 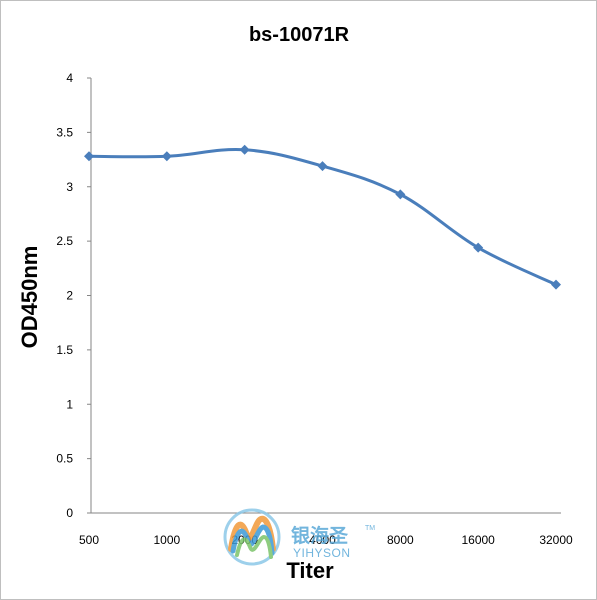 I want to click on x-tick-label: 32000, so click(x=556, y=540).